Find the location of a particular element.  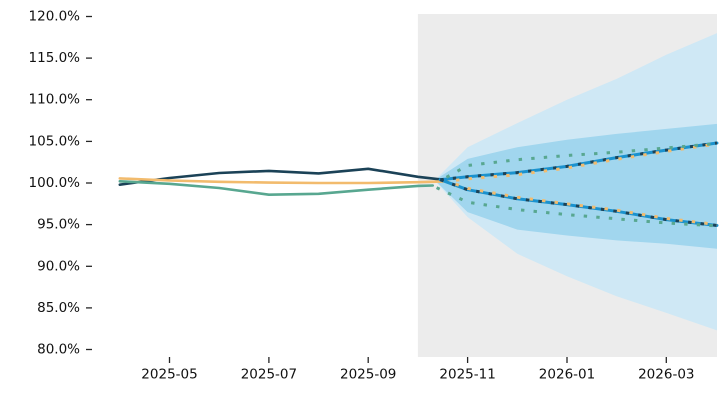

forecast-dotted-orange-lower is located at coordinates (582, 203).